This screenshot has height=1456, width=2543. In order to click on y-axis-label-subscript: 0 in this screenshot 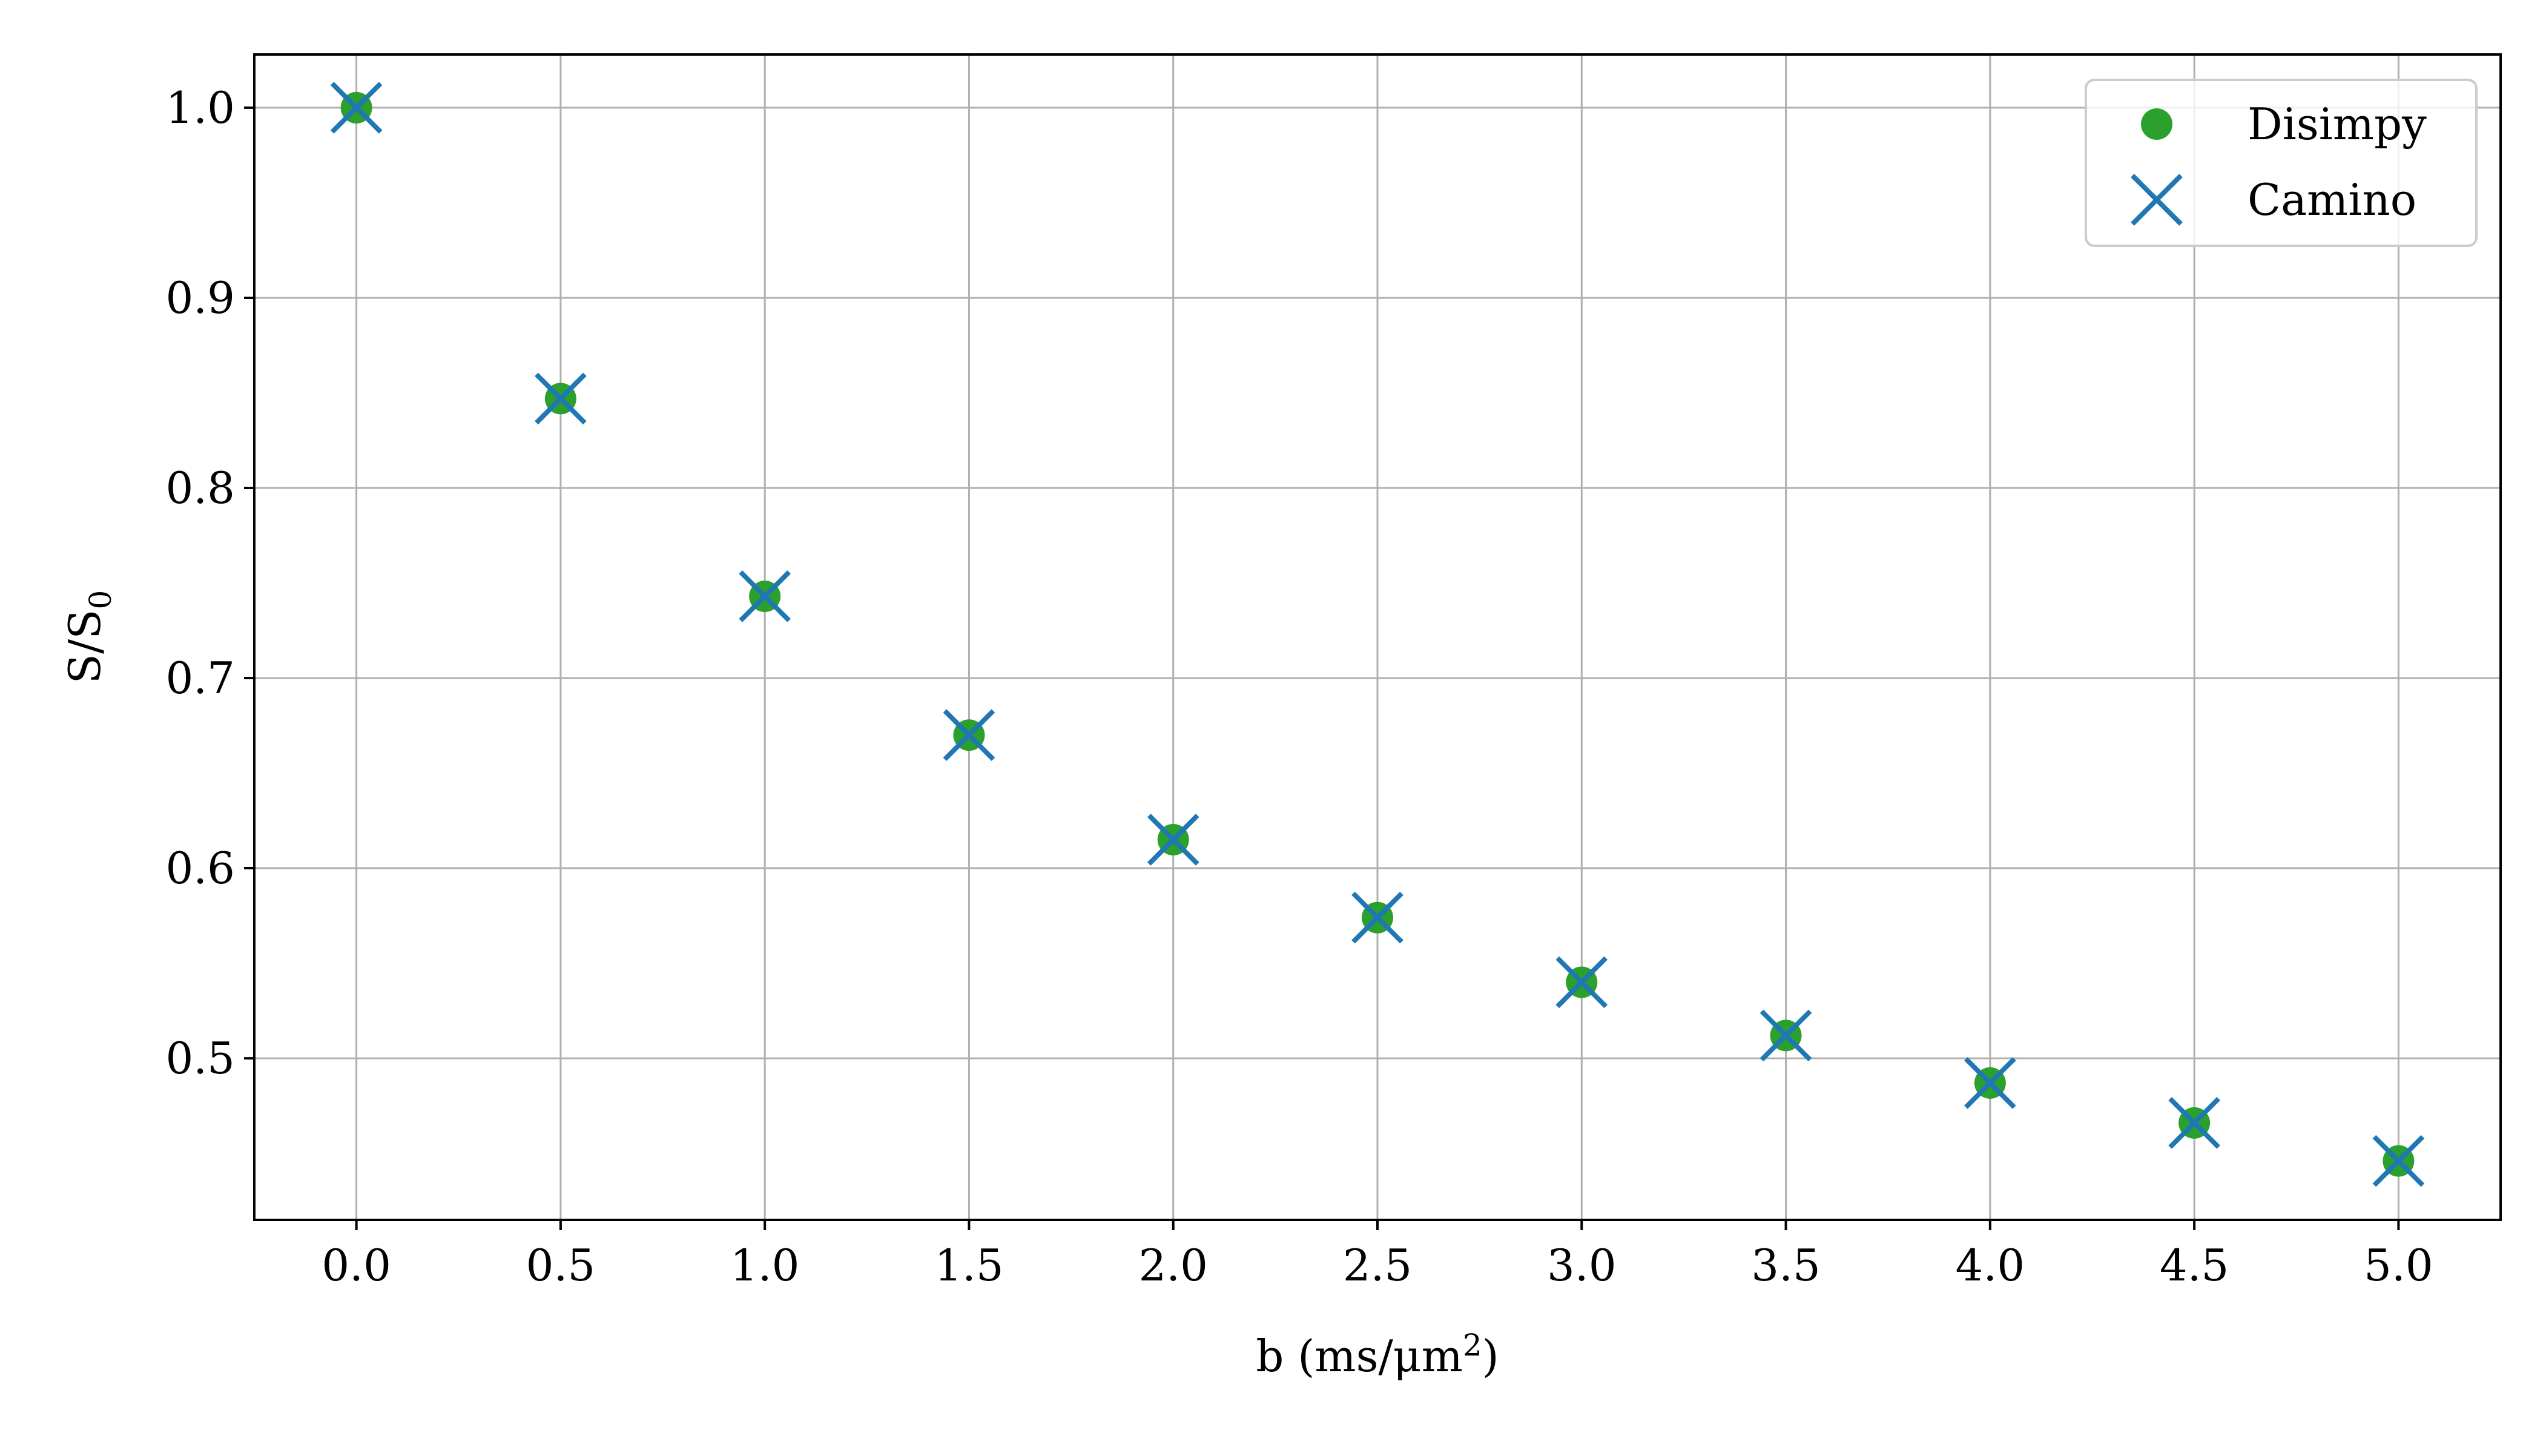, I will do `click(101, 600)`.